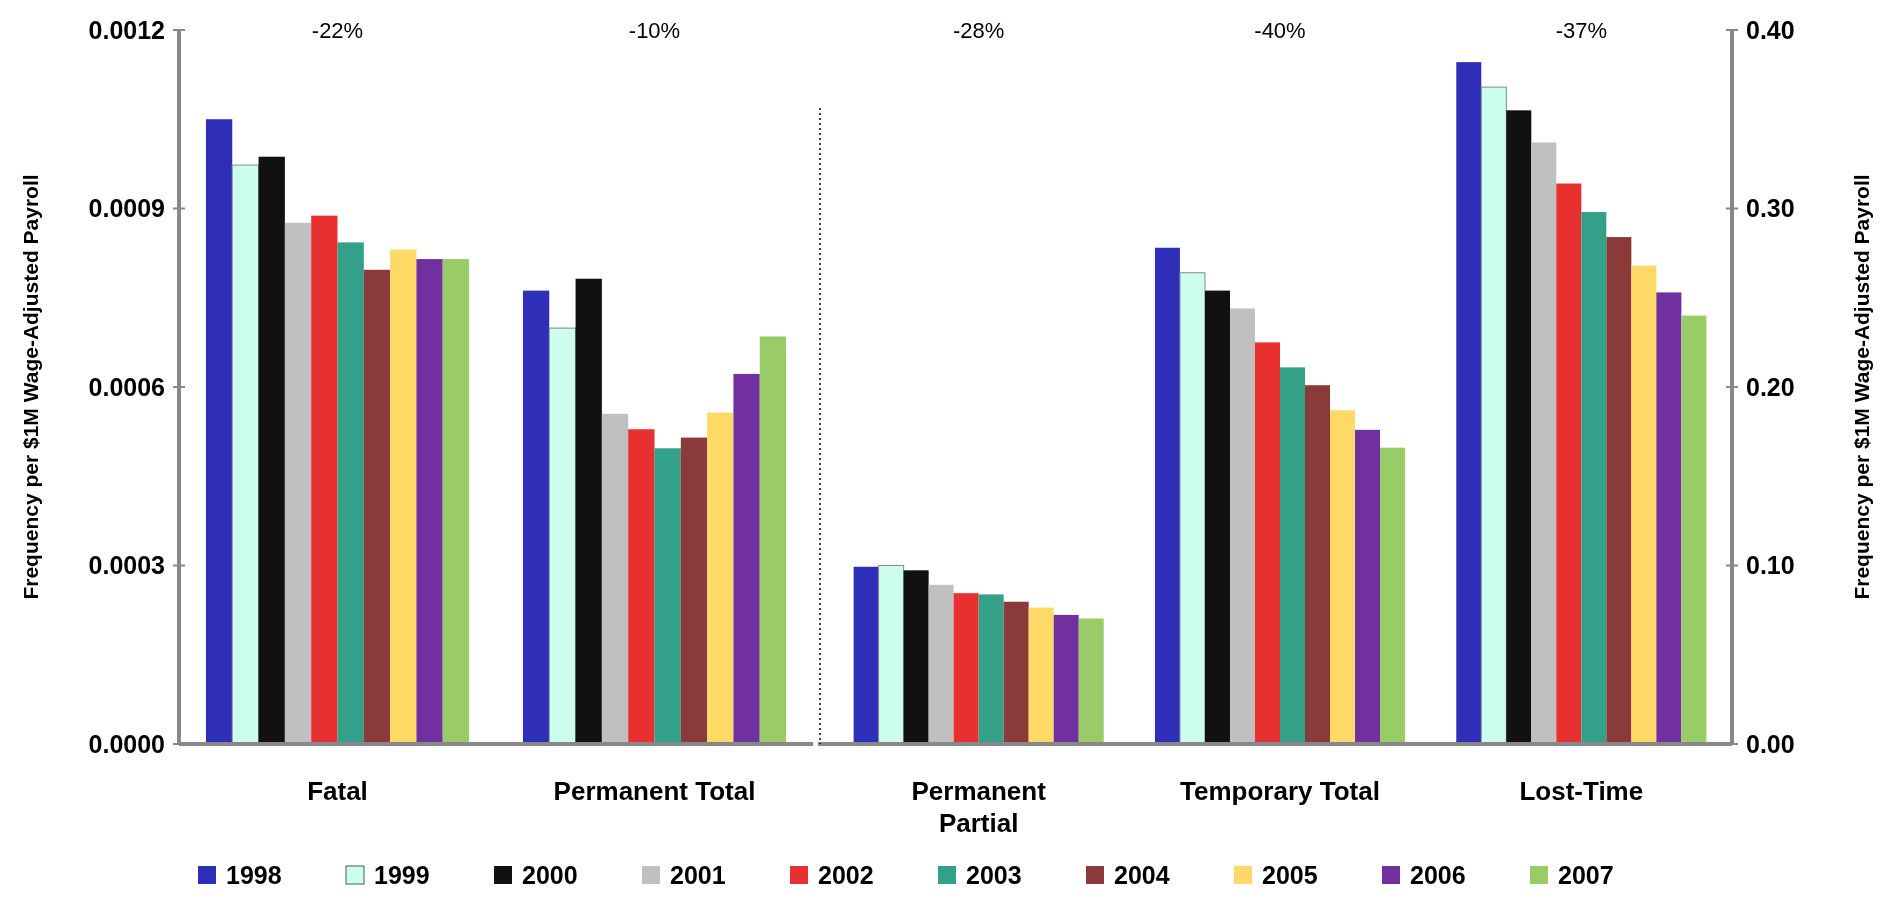 The width and height of the screenshot is (1892, 908). What do you see at coordinates (402, 874) in the screenshot?
I see `legend-label: 1999` at bounding box center [402, 874].